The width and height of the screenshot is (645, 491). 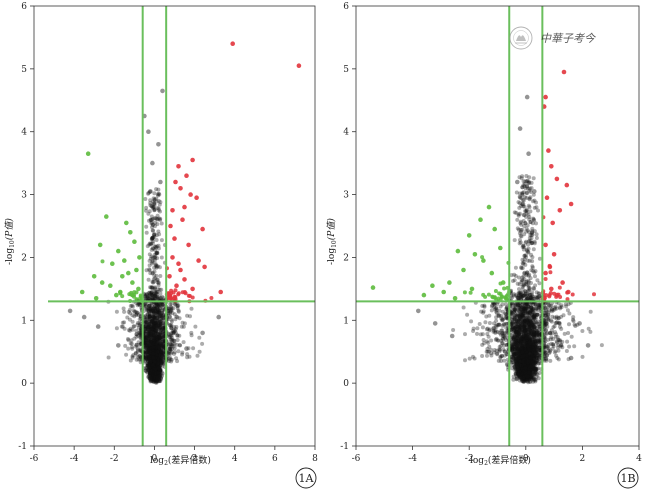 What do you see at coordinates (152, 163) in the screenshot?
I see `gene-point-ns` at bounding box center [152, 163].